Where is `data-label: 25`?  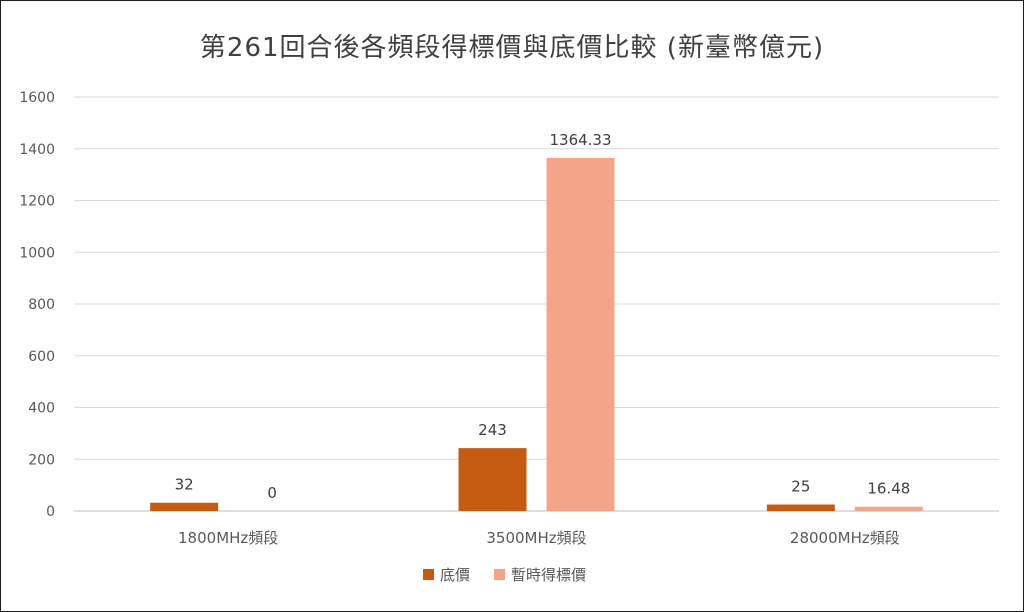
data-label: 25 is located at coordinates (800, 487).